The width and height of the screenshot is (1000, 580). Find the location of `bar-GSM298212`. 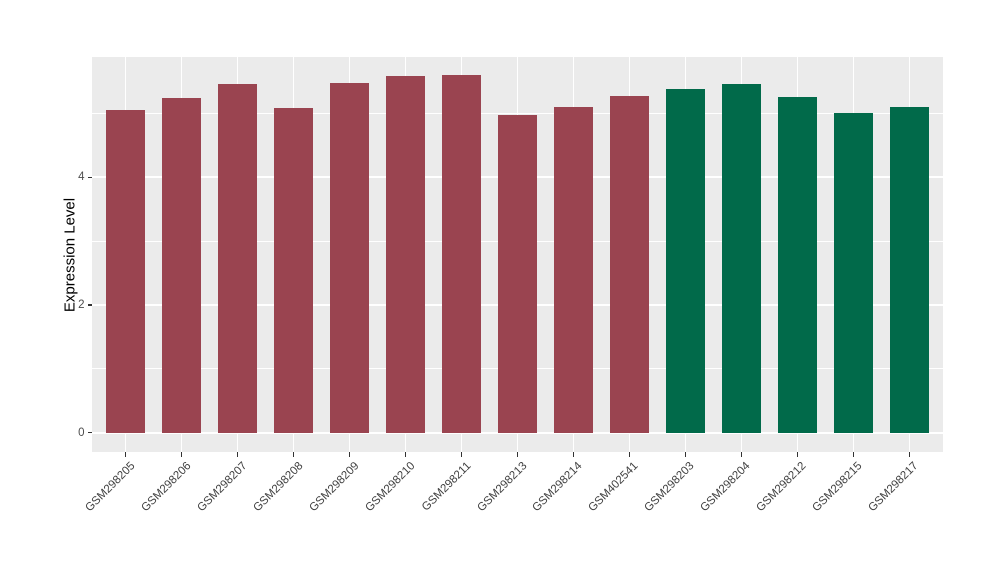

bar-GSM298212 is located at coordinates (797, 264).